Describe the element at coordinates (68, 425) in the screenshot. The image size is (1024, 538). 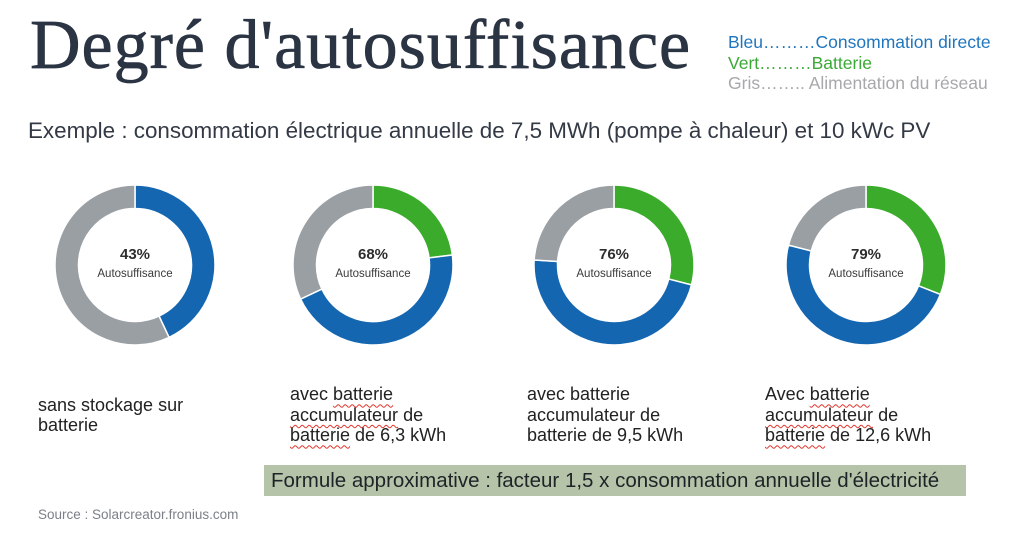
I see `caption-line: batterie` at that location.